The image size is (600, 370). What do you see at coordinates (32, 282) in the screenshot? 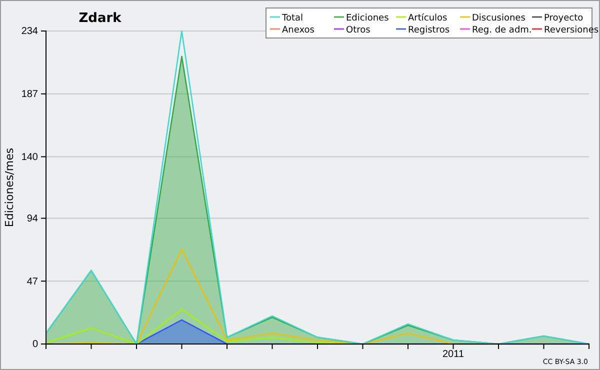
I see `y-tick-label: 47` at bounding box center [32, 282].